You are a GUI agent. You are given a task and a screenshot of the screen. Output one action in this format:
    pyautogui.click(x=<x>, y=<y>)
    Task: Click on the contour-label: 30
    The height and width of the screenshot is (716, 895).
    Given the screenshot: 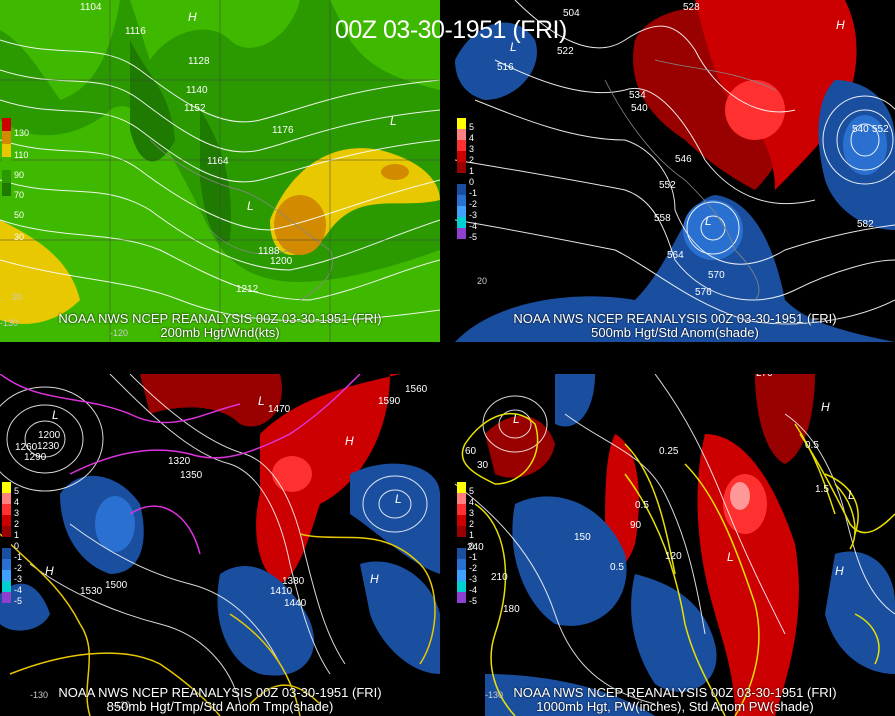 What is the action you would take?
    pyautogui.click(x=483, y=465)
    